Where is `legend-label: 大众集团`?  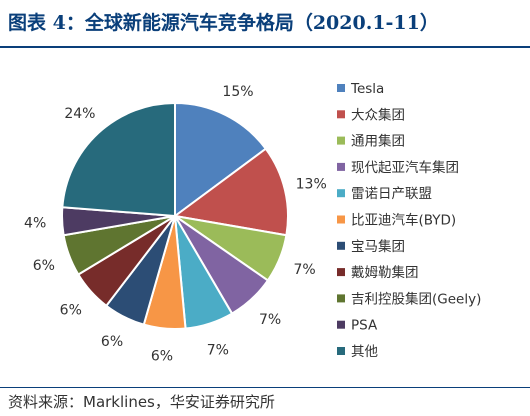
legend-label: 大众集团 is located at coordinates (378, 115).